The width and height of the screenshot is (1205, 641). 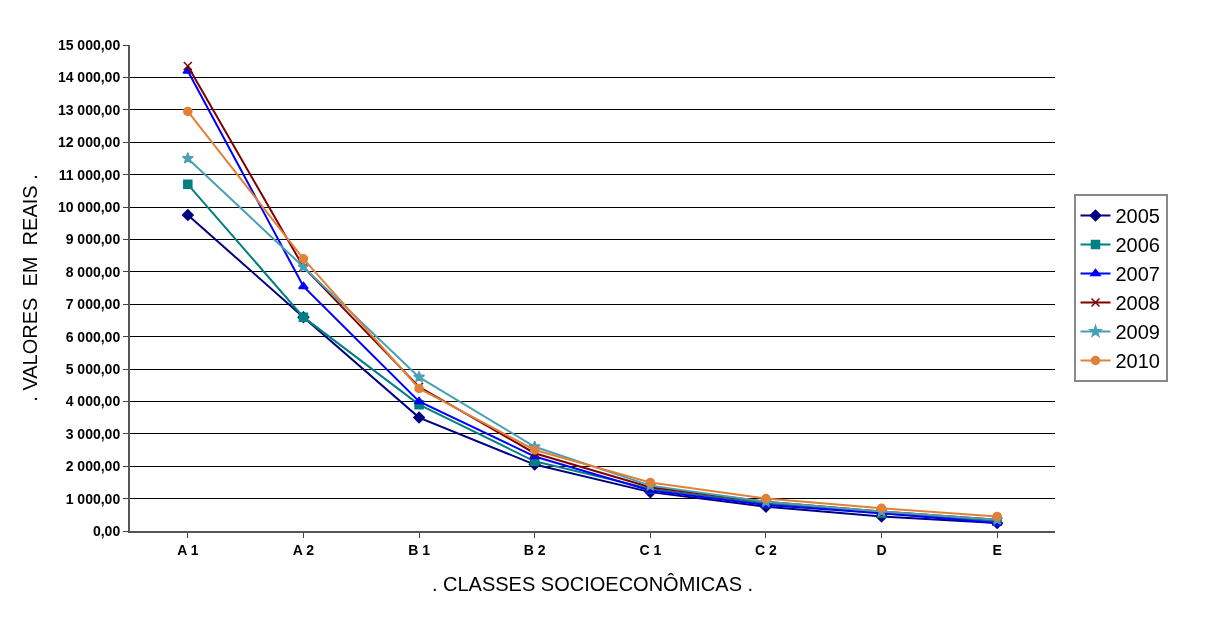 What do you see at coordinates (106, 530) in the screenshot?
I see `y-tick-label: 0,00` at bounding box center [106, 530].